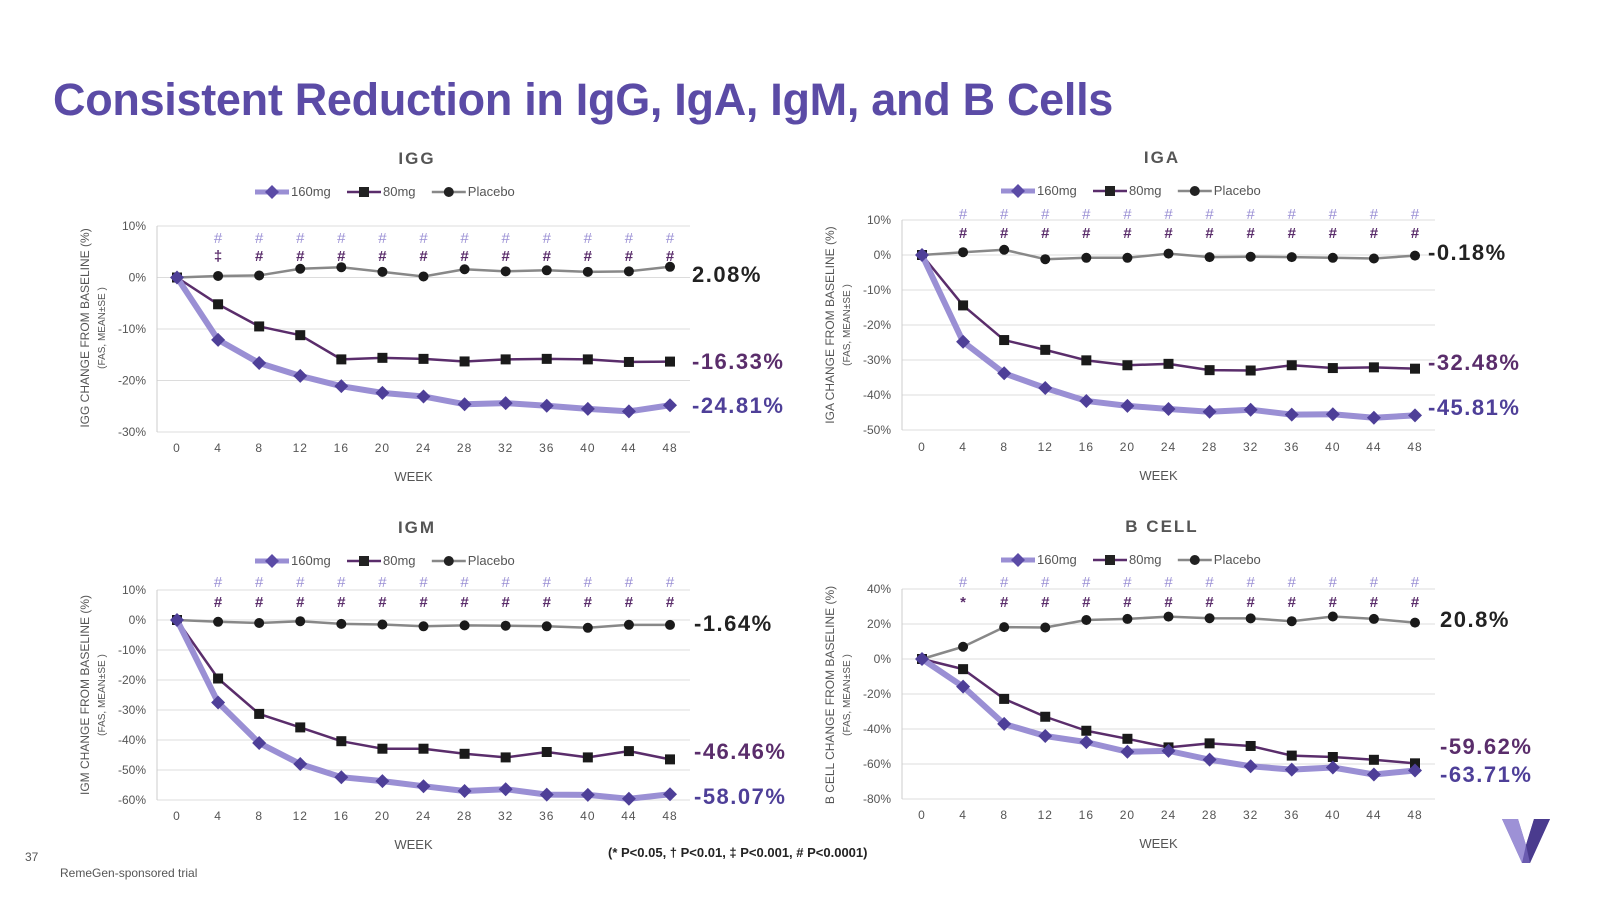 The image size is (1600, 900). What do you see at coordinates (132, 650) in the screenshot?
I see `y-tick-label: -10%` at bounding box center [132, 650].